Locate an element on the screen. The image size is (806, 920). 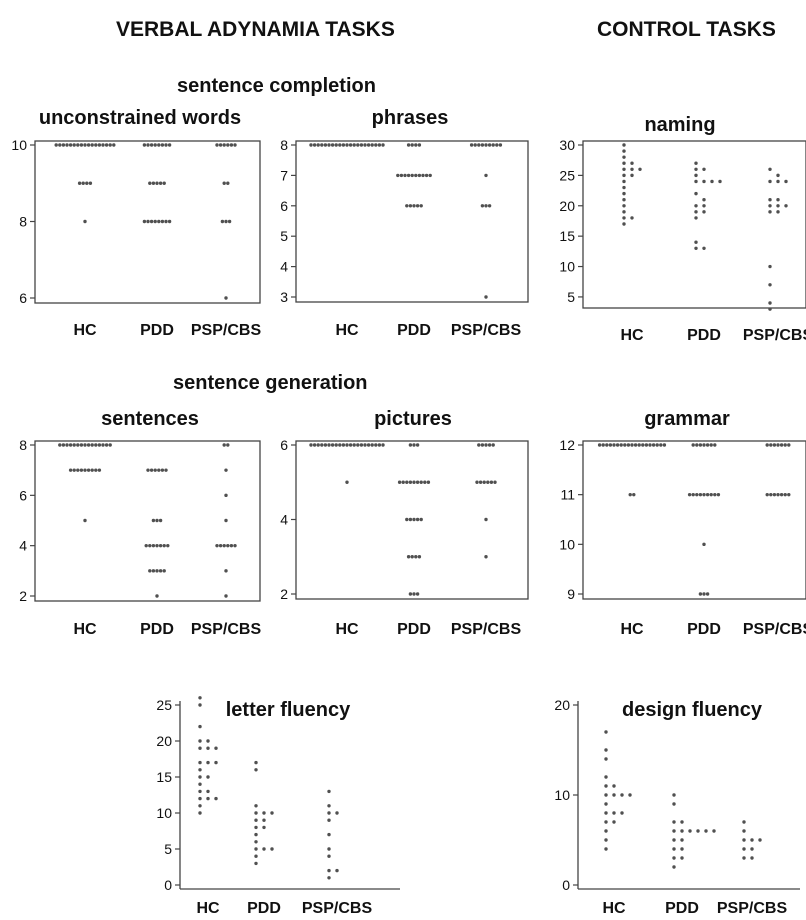
naming-y-tick-label: 5 is located at coordinates (571, 297).